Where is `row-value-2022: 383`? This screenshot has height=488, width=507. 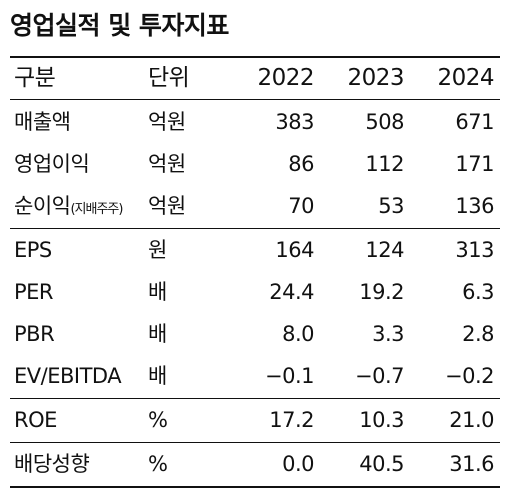
row-value-2022: 383 is located at coordinates (294, 122).